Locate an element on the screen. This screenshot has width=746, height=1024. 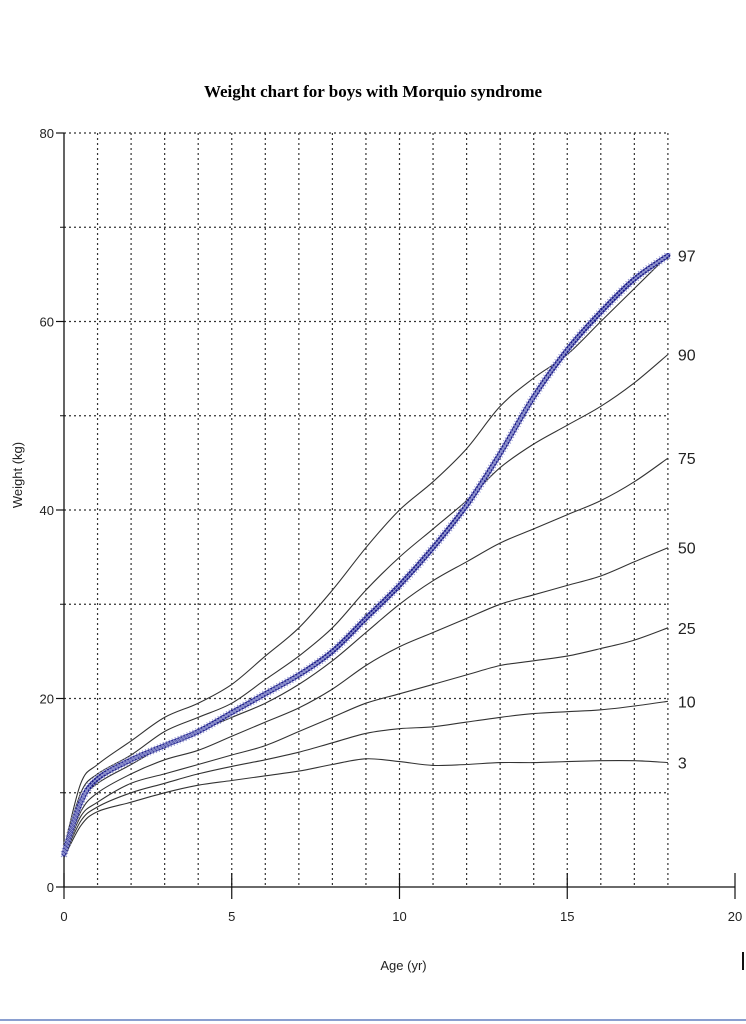
y-tick-label: 40 is located at coordinates (47, 510).